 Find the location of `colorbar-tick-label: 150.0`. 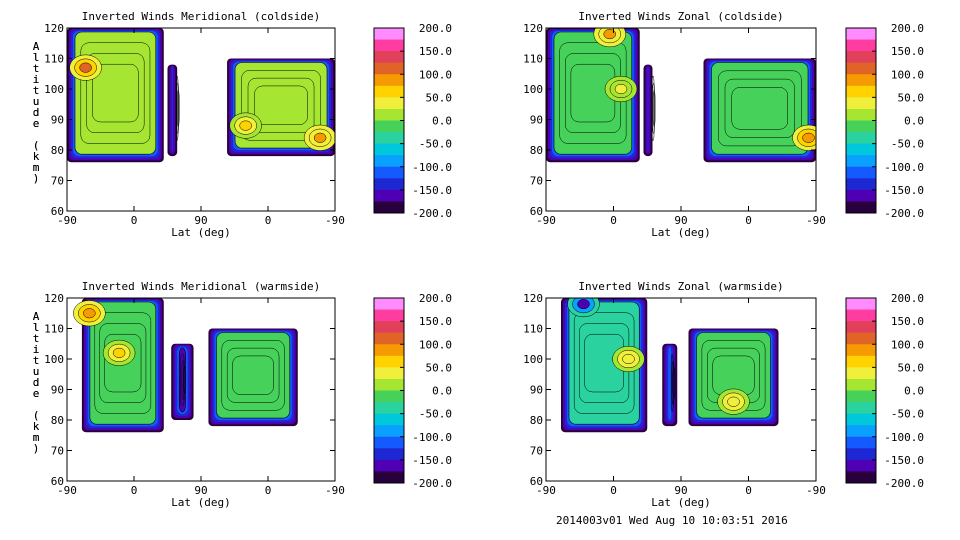

colorbar-tick-label: 150.0 is located at coordinates (907, 51).